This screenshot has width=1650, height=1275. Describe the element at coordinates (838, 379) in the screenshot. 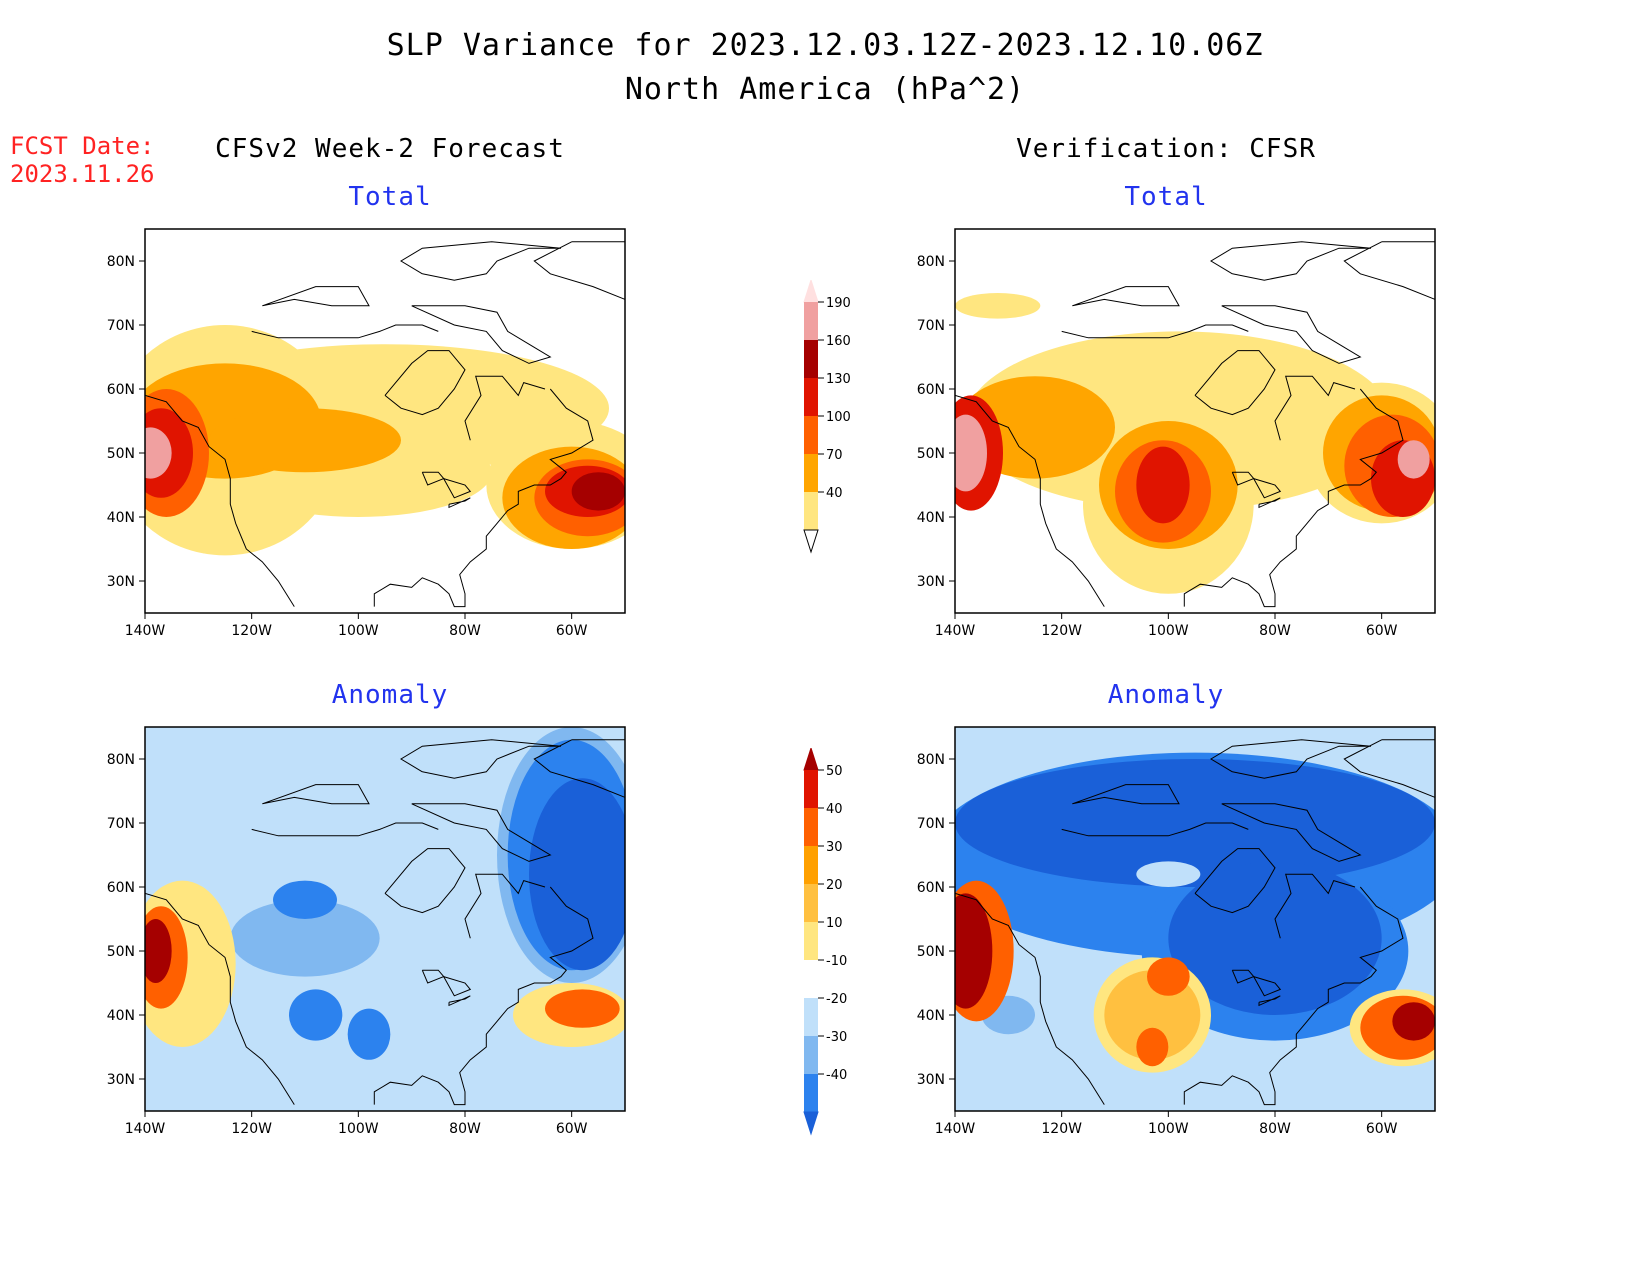

I see `legend-label: 130` at that location.